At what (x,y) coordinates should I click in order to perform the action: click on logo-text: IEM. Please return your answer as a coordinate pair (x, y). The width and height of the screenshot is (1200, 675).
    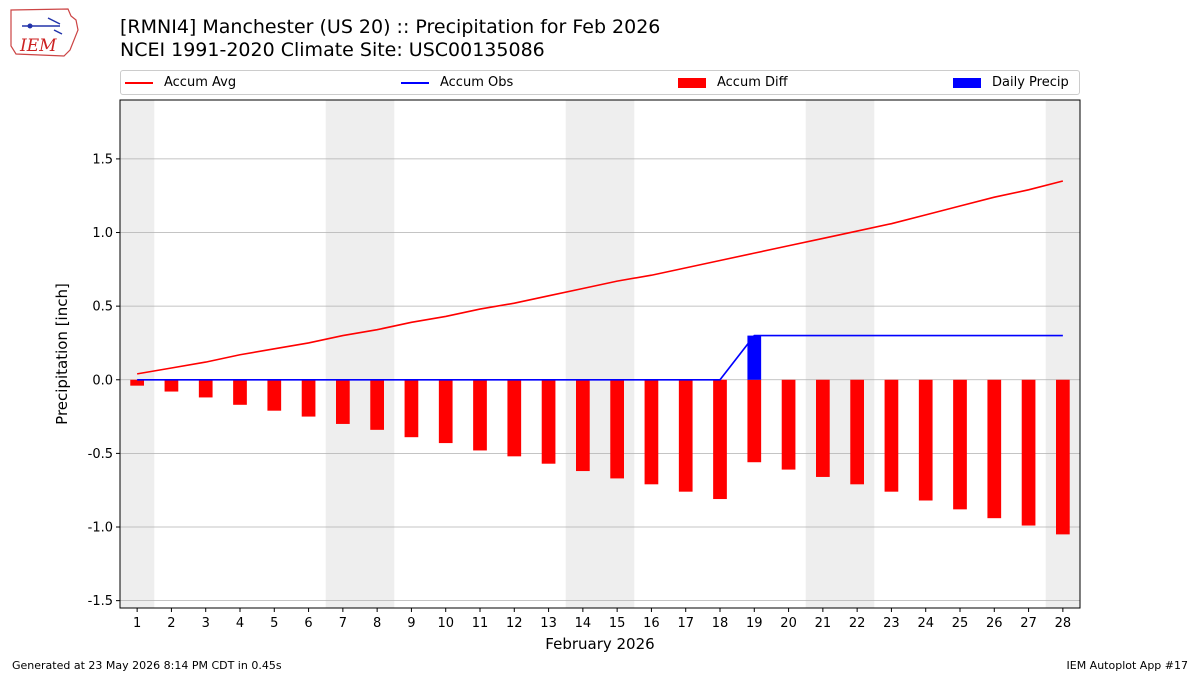
    Looking at the image, I should click on (38, 46).